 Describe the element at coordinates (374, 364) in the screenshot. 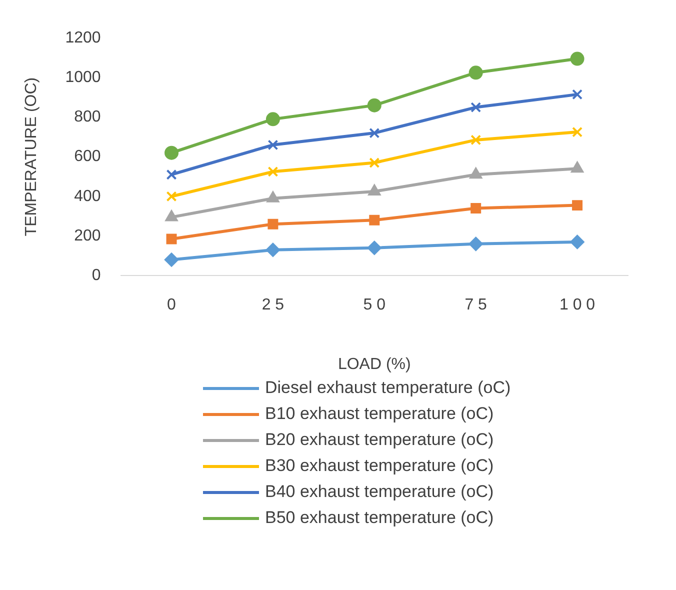

I see `x-axis-title: LOAD (%)` at that location.